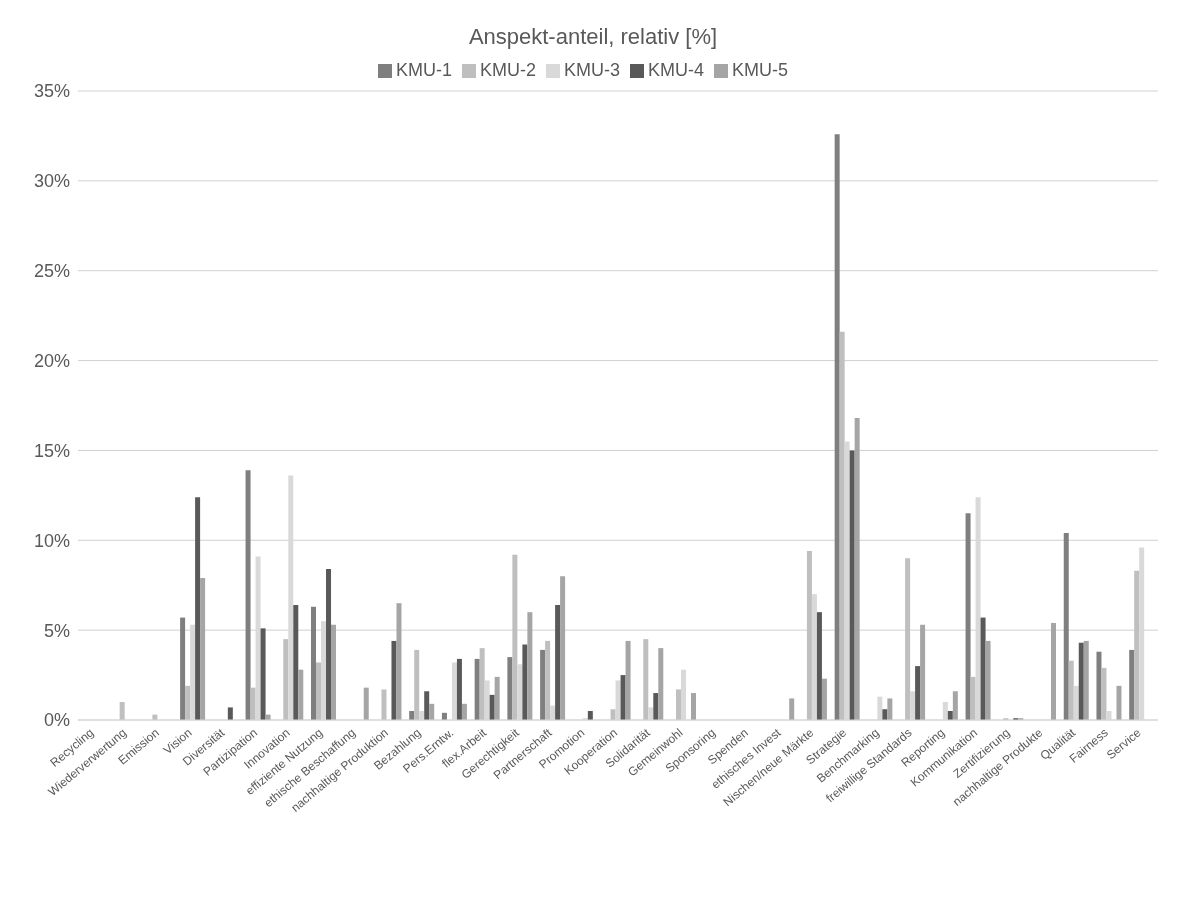  I want to click on y-tick-label: 30%, so click(51, 181).